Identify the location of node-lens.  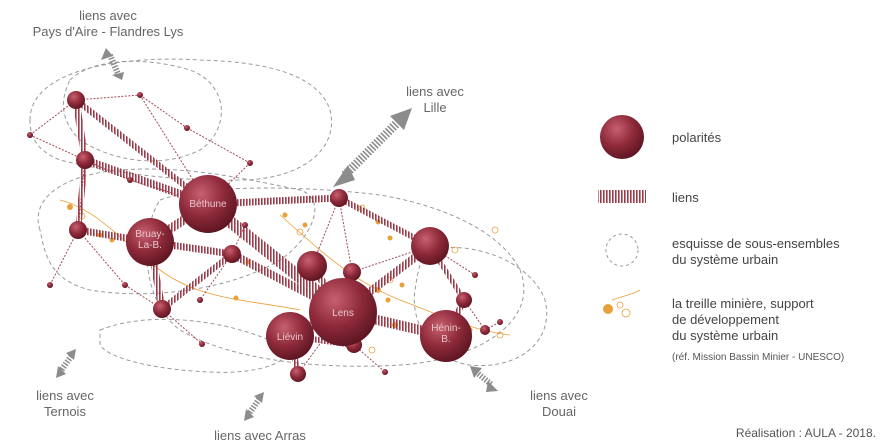
(343, 312).